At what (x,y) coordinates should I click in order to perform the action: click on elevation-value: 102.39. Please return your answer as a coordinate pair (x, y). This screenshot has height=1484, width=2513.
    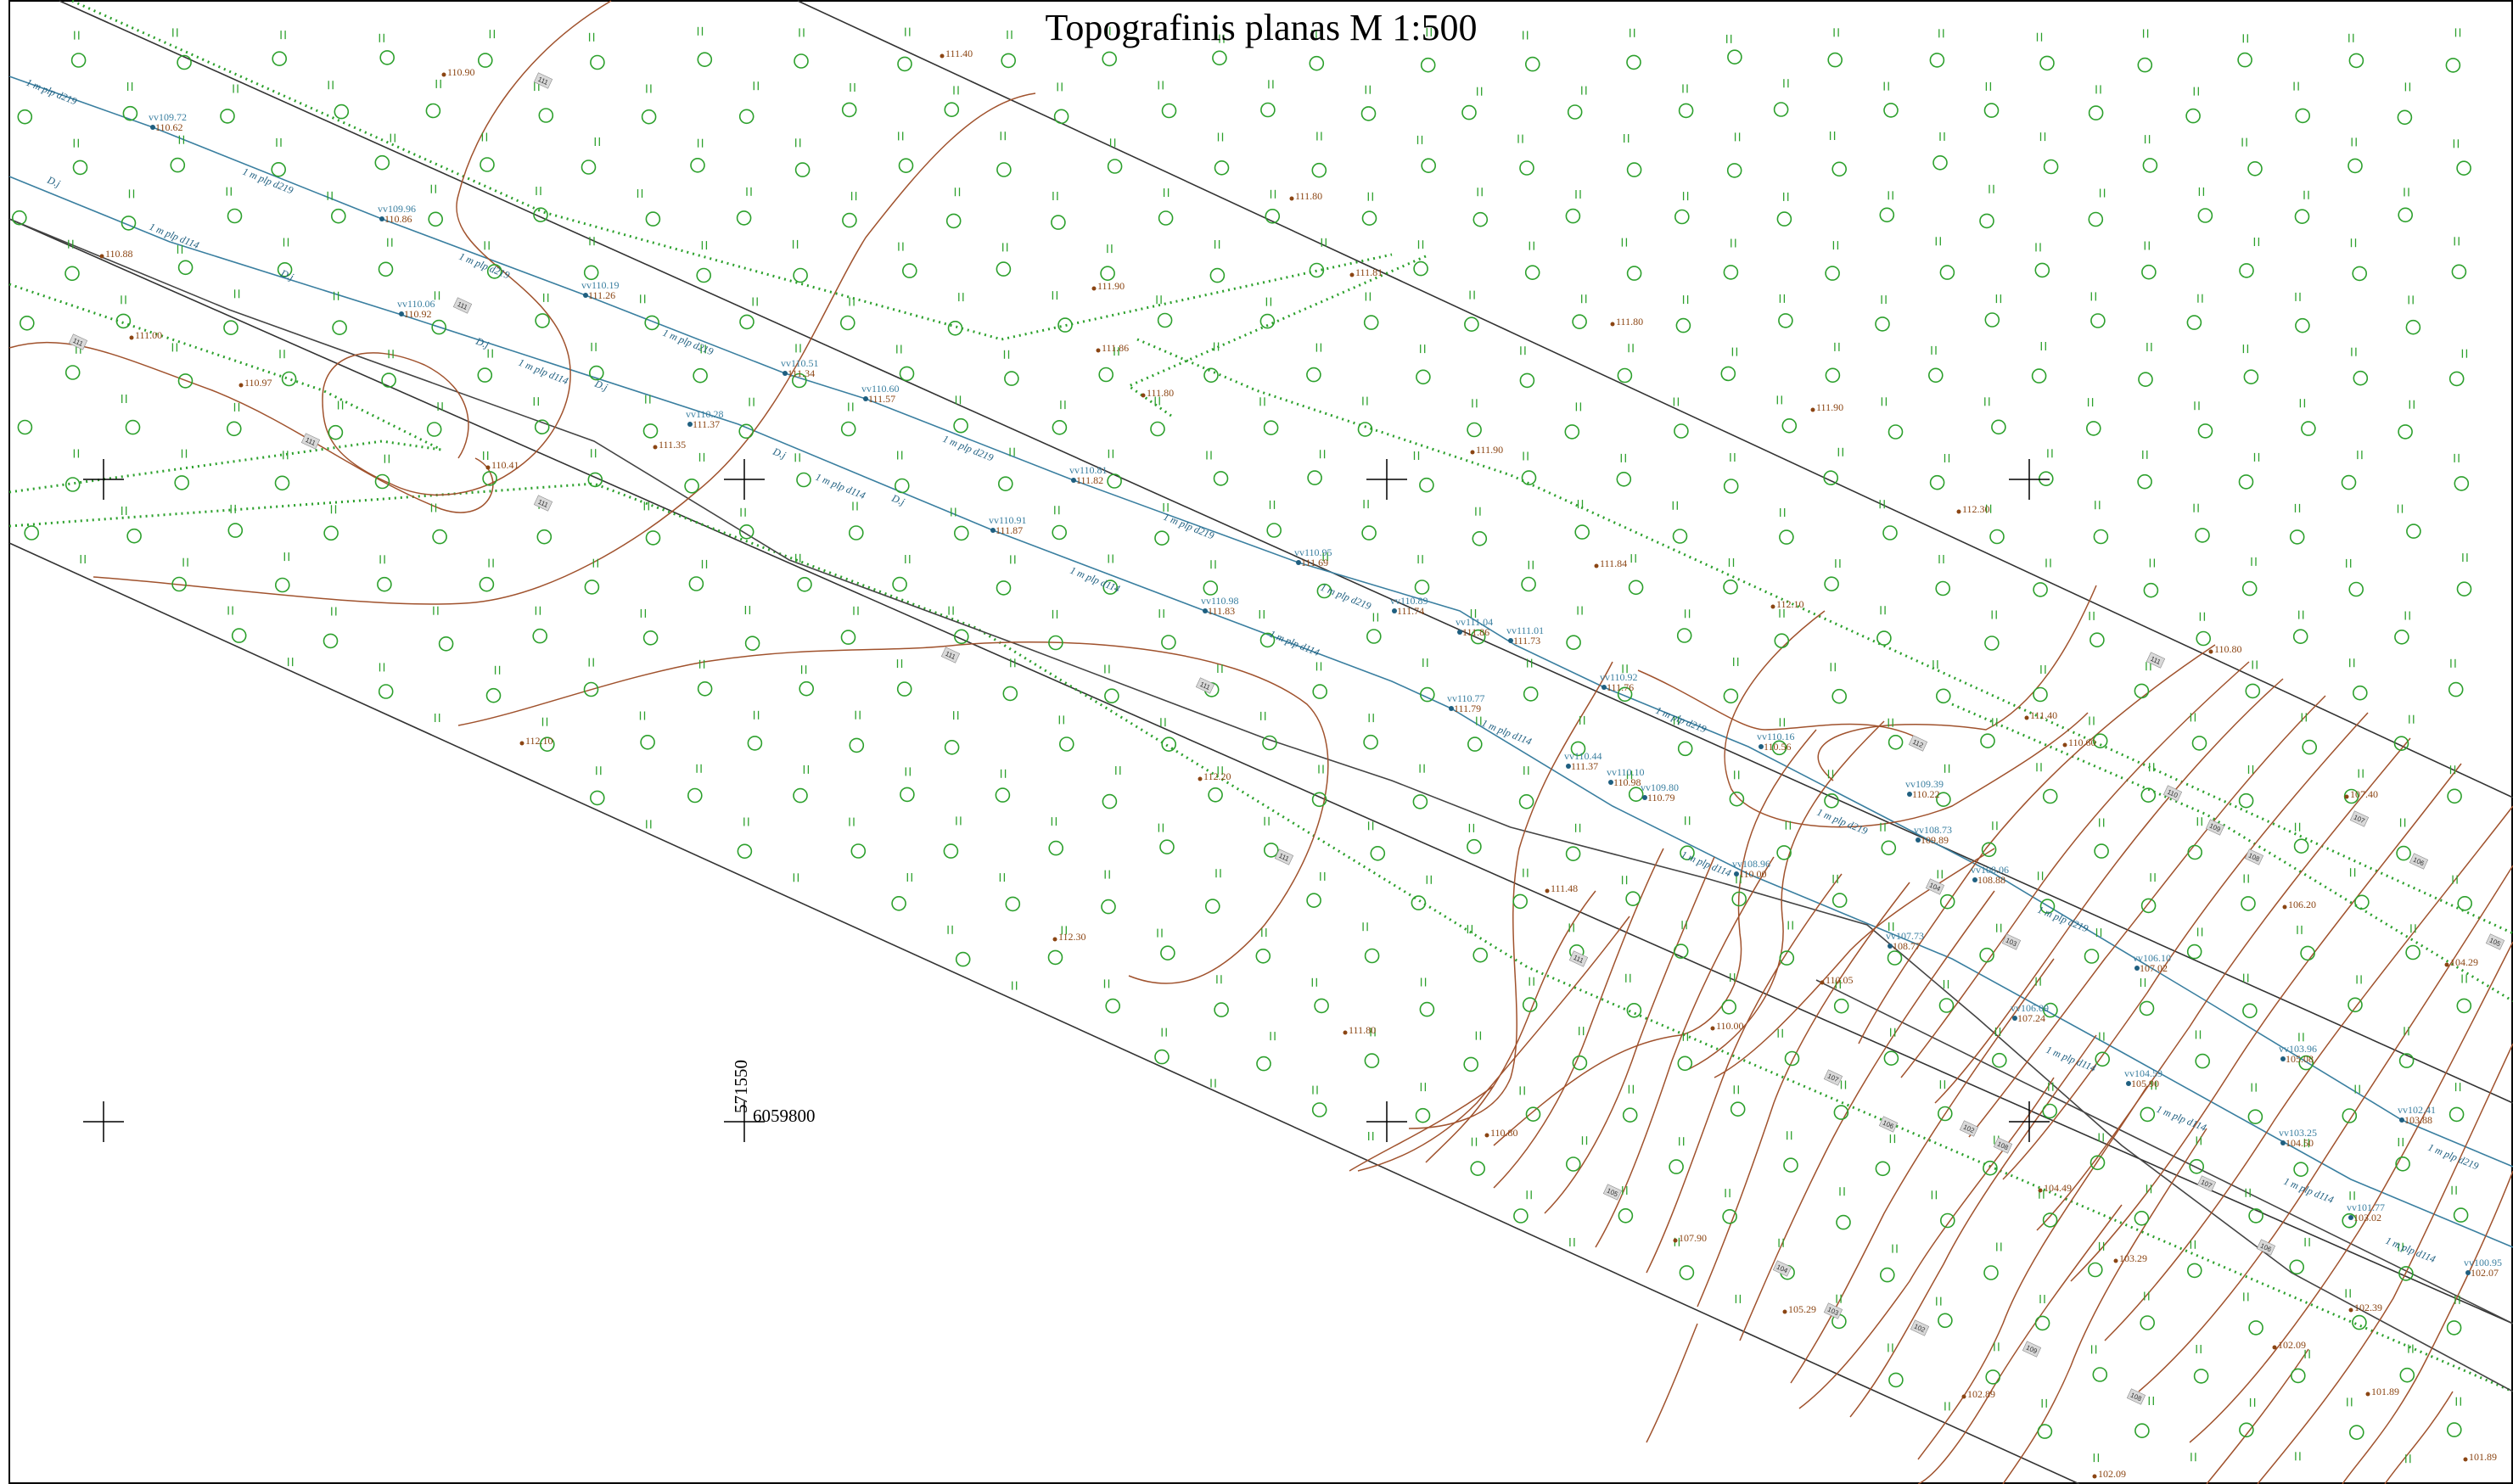
    Looking at the image, I should click on (2368, 1307).